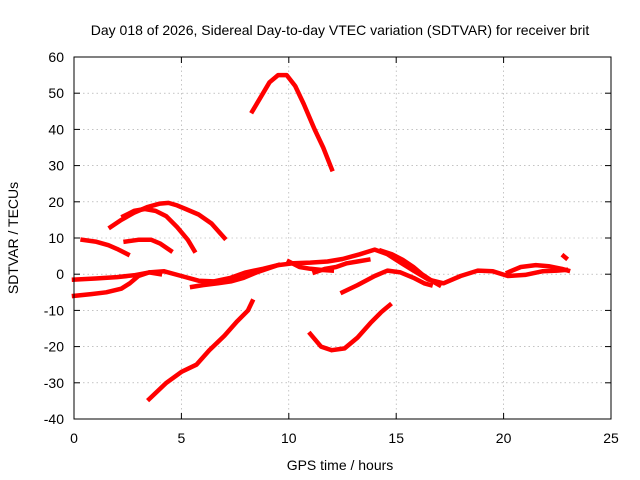 The image size is (640, 480). Describe the element at coordinates (56, 238) in the screenshot. I see `y-tick-label: 10` at that location.